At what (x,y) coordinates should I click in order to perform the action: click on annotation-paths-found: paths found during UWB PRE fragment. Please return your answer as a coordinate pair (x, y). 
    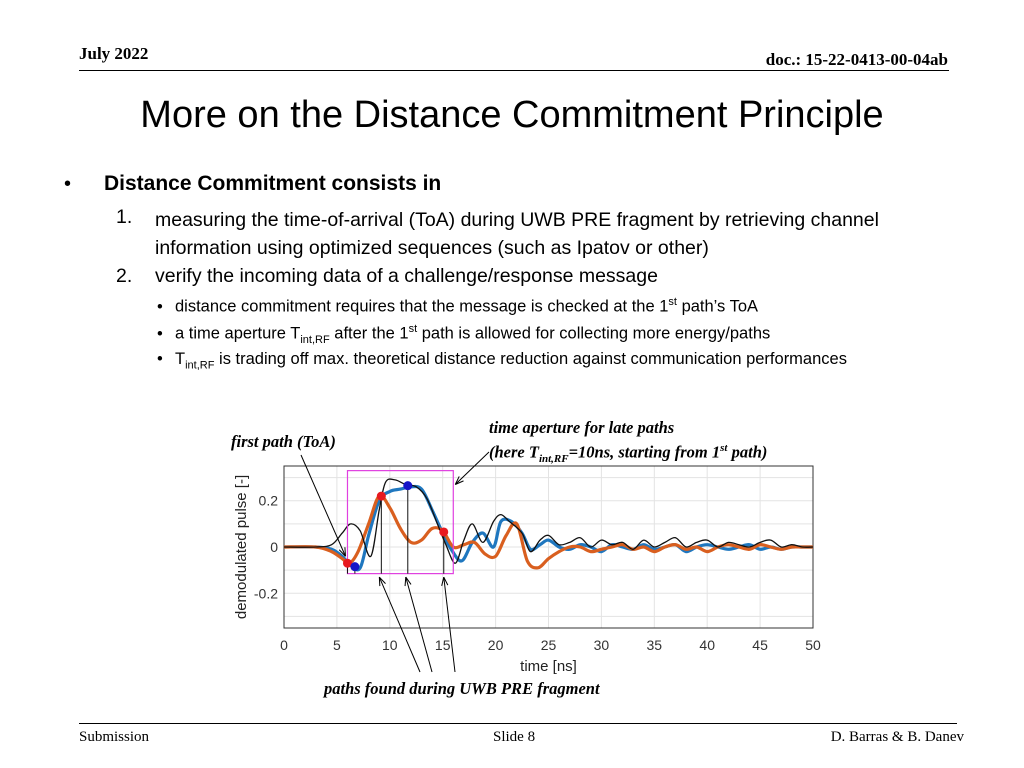
    Looking at the image, I should click on (462, 688).